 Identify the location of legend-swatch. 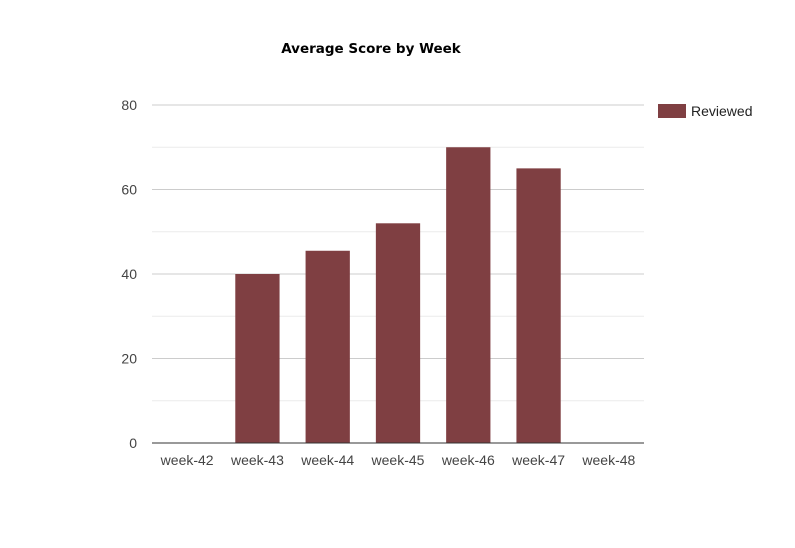
(672, 111).